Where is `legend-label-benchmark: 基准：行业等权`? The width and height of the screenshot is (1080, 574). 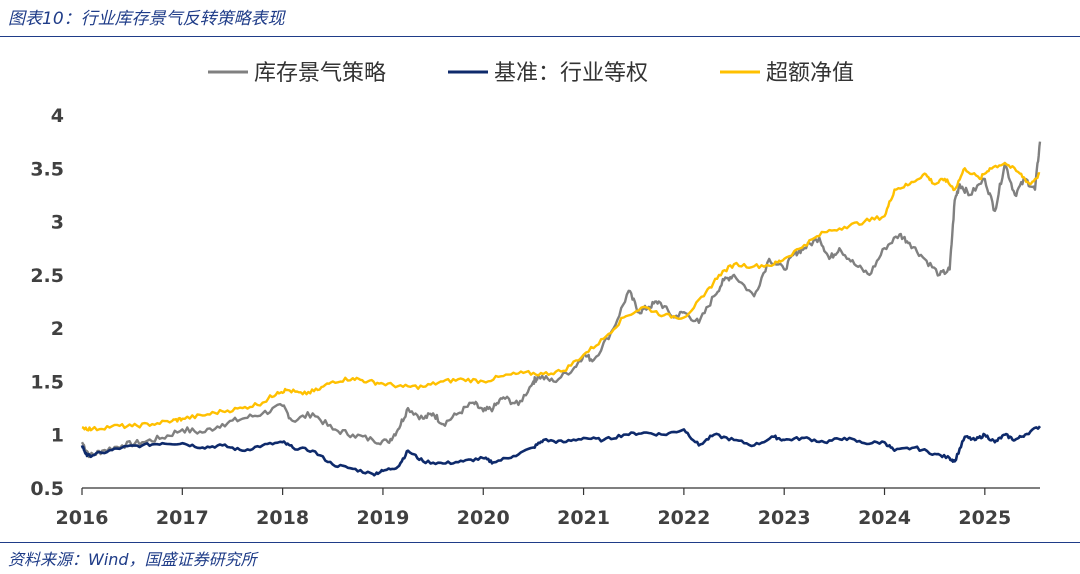 legend-label-benchmark: 基准：行业等权 is located at coordinates (571, 73).